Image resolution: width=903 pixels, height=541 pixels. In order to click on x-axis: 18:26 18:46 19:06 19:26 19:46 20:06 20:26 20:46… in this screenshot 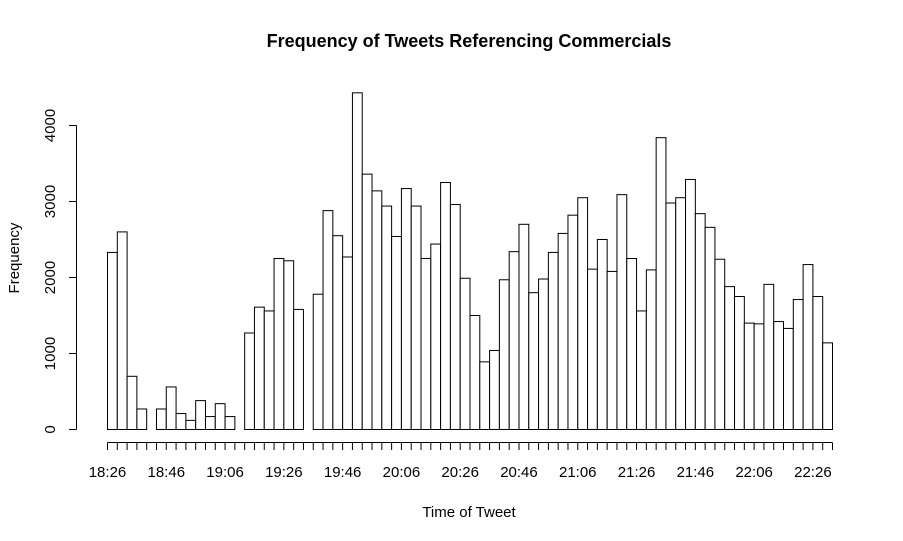, I will do `click(461, 461)`.